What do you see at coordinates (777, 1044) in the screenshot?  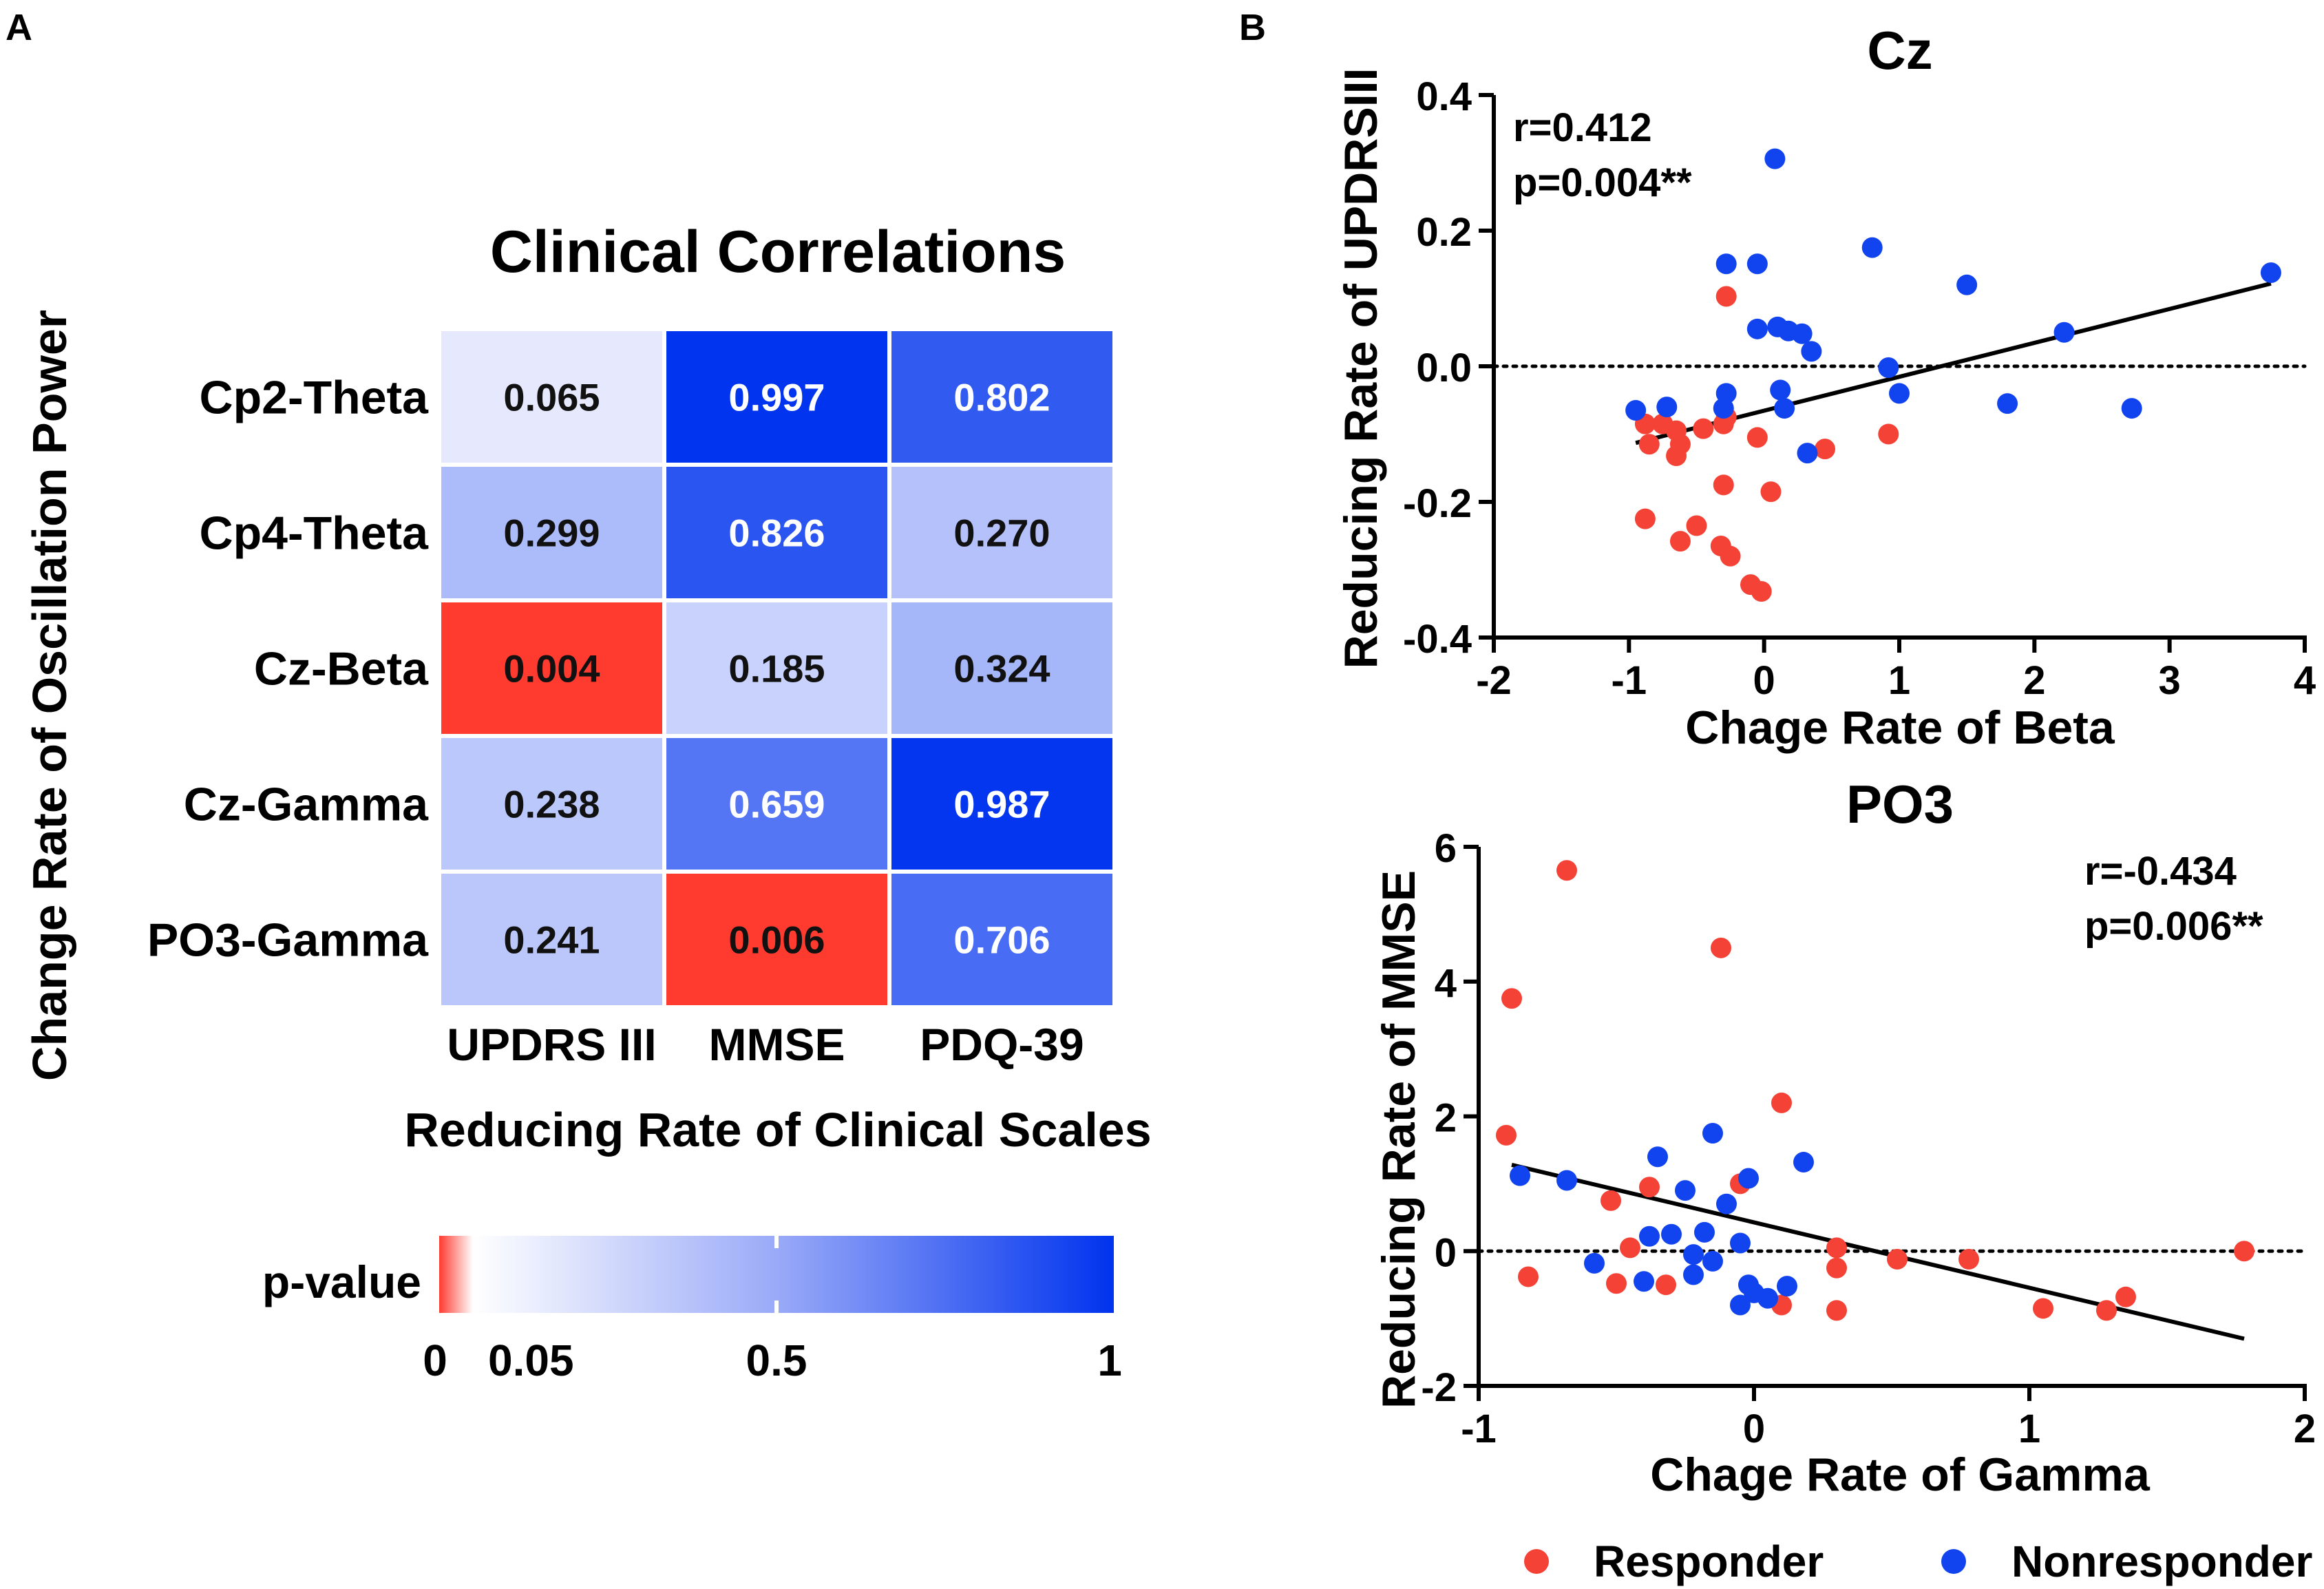 I see `heatmap-column-label: MMSE` at bounding box center [777, 1044].